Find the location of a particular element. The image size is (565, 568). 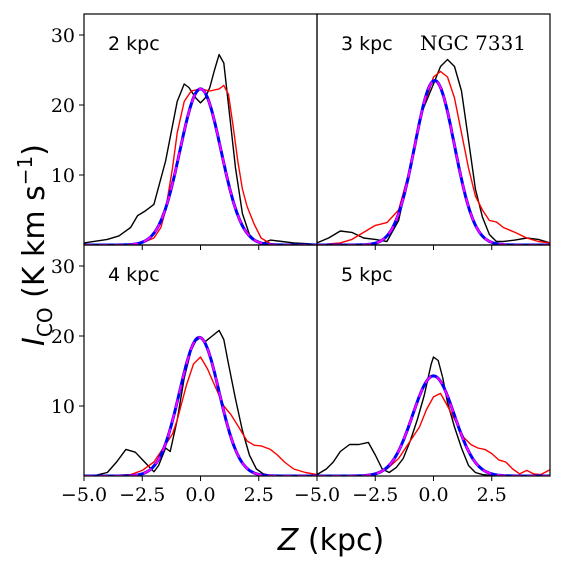

panel-2-series-red-profile is located at coordinates (433, 157).